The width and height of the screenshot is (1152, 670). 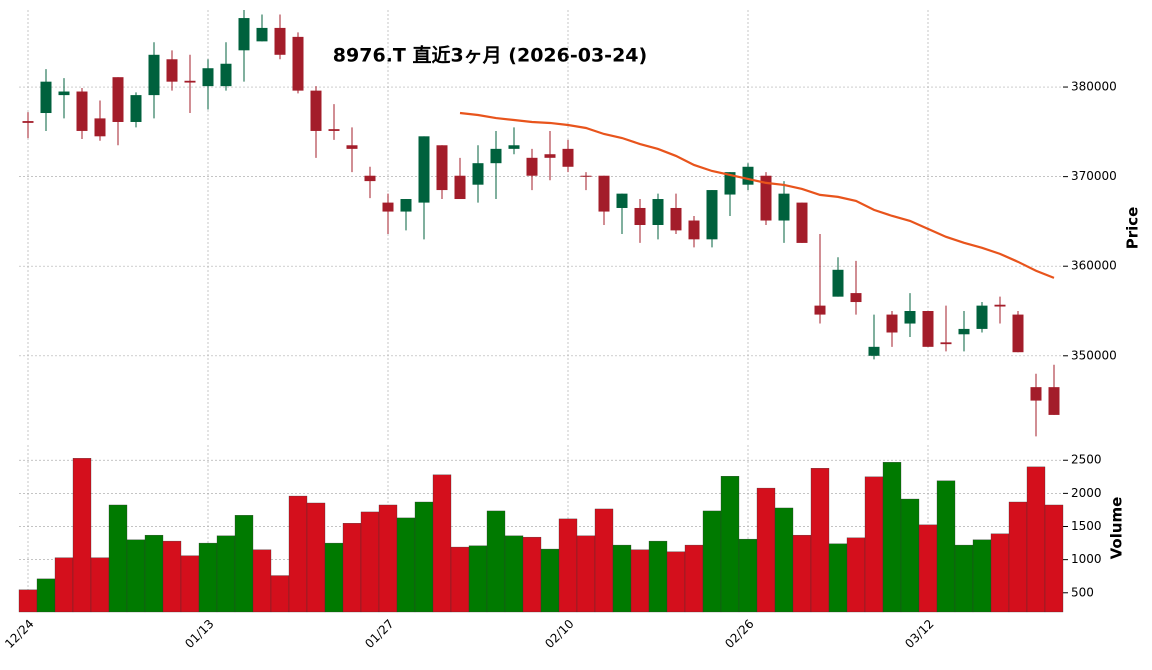 I want to click on volume-axis-label: Volume, so click(x=1117, y=528).